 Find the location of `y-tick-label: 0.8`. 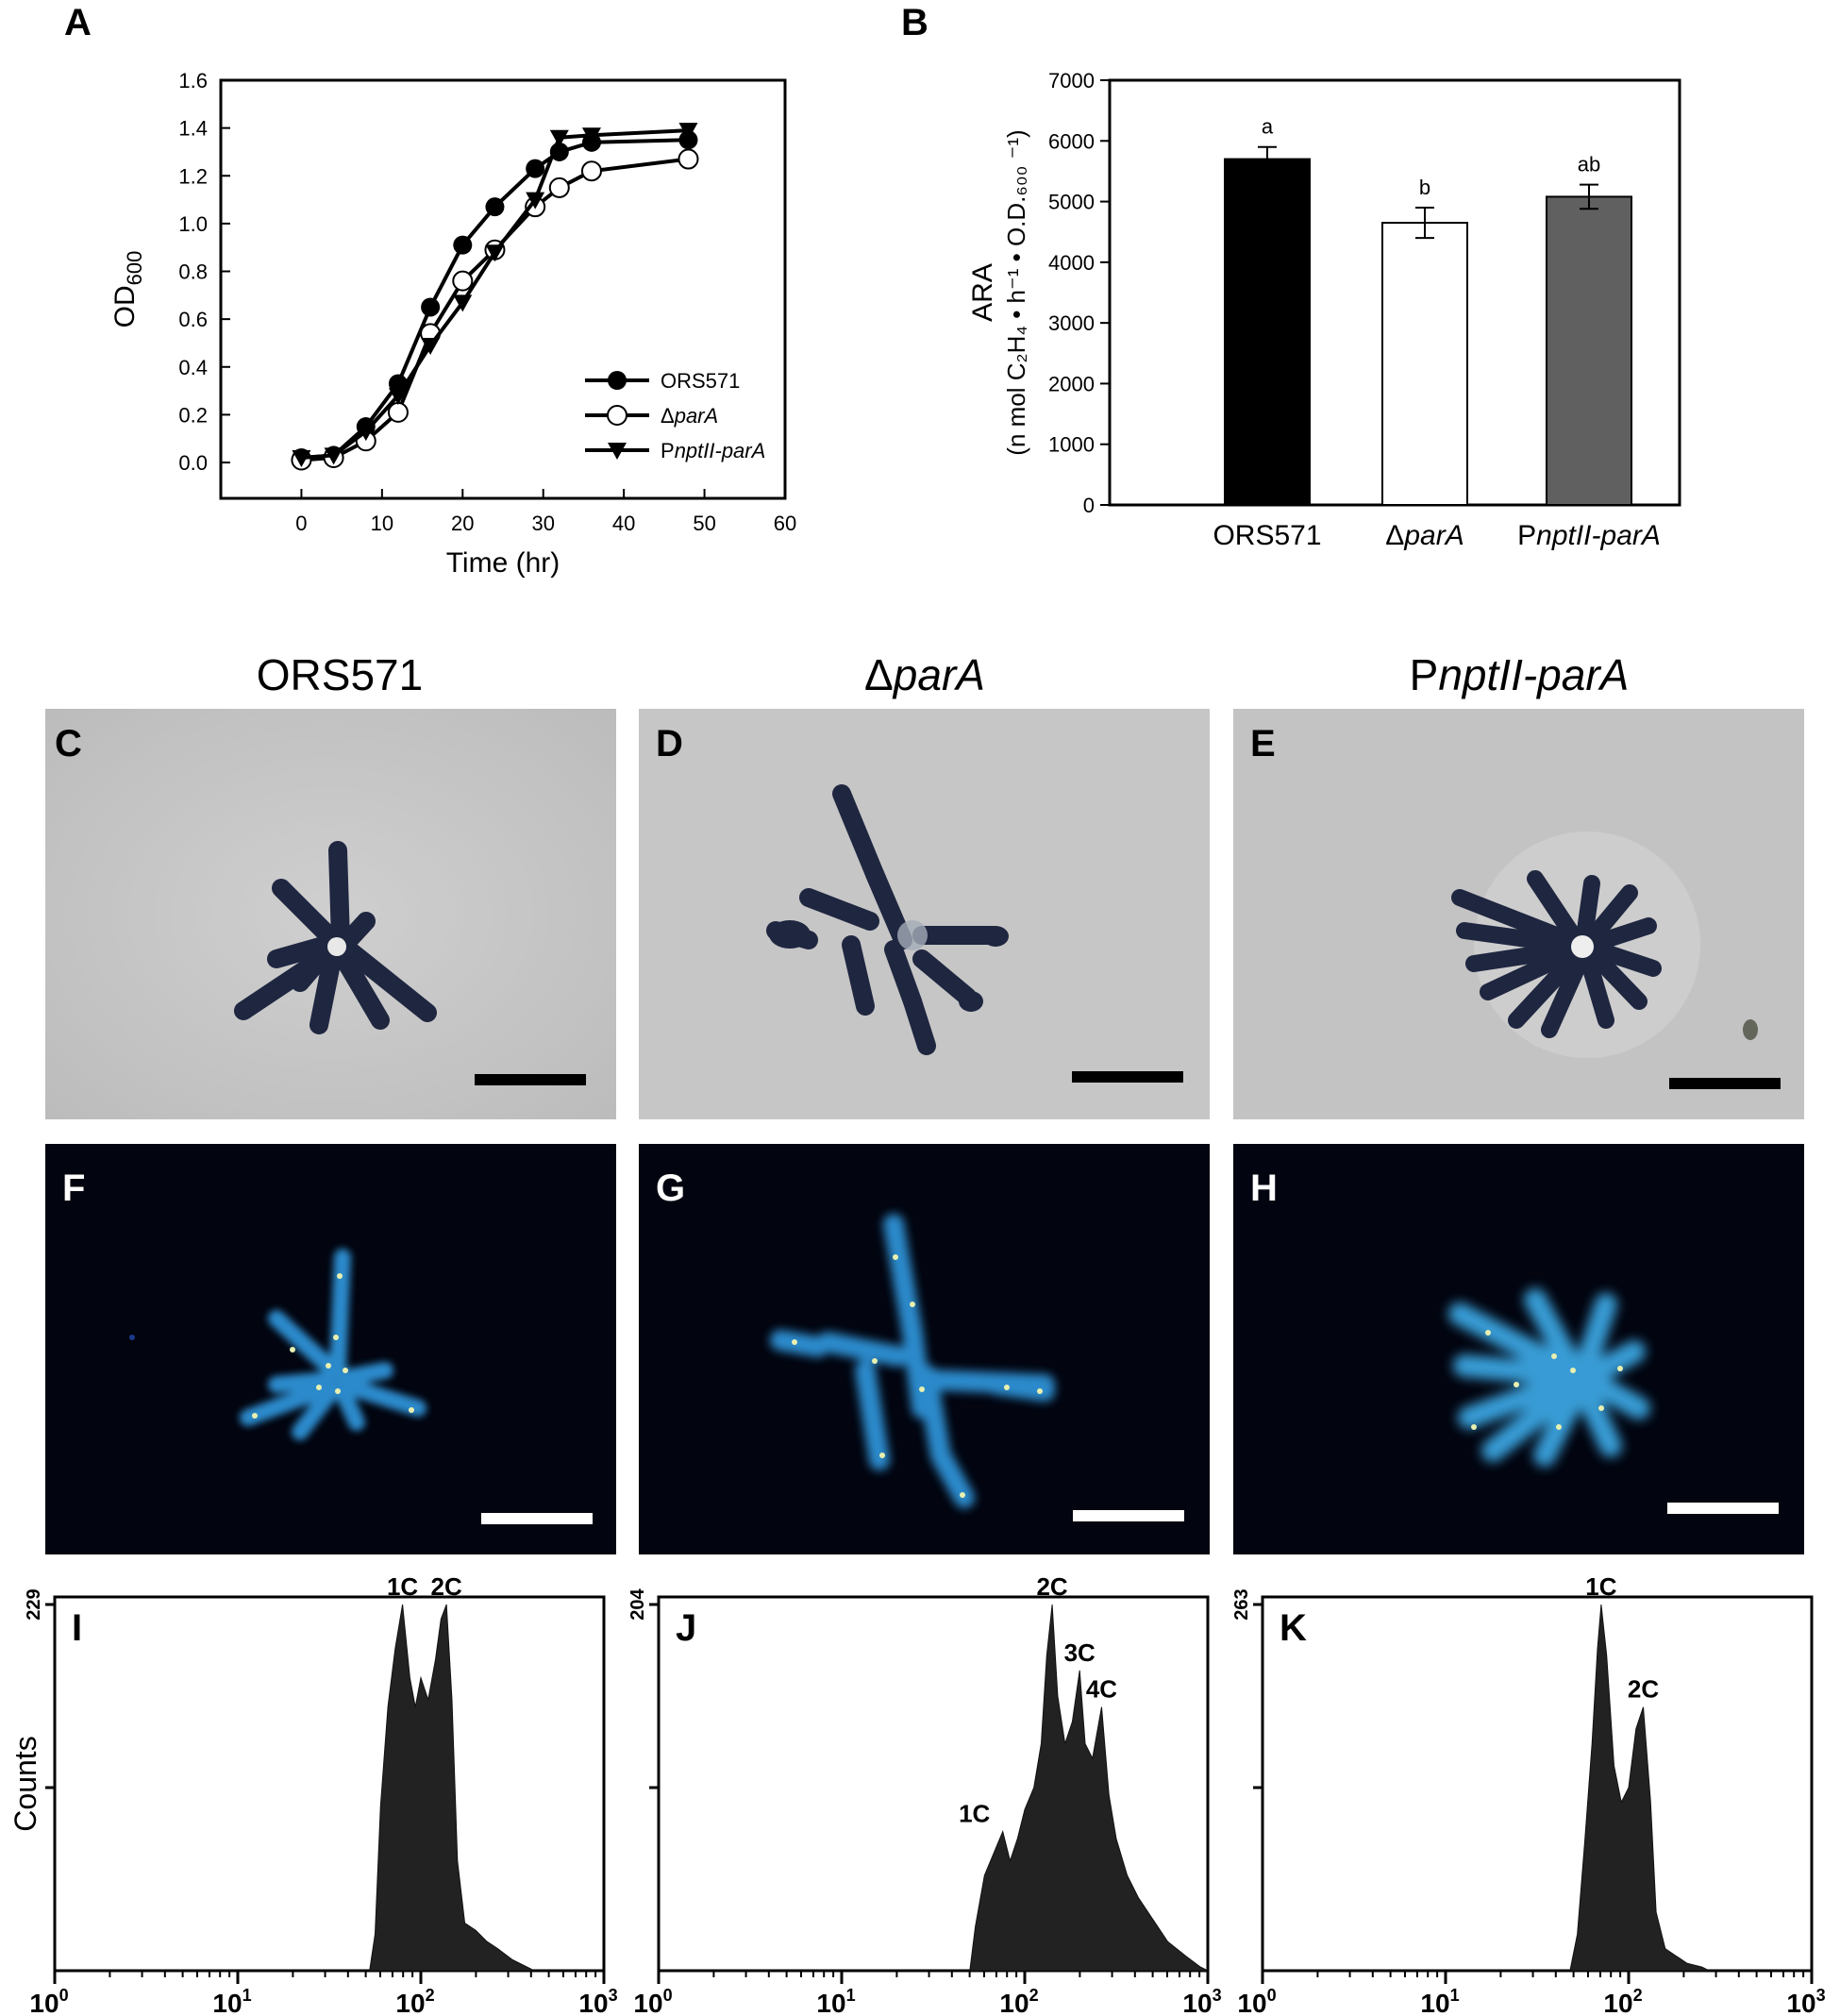

y-tick-label: 0.8 is located at coordinates (193, 272).